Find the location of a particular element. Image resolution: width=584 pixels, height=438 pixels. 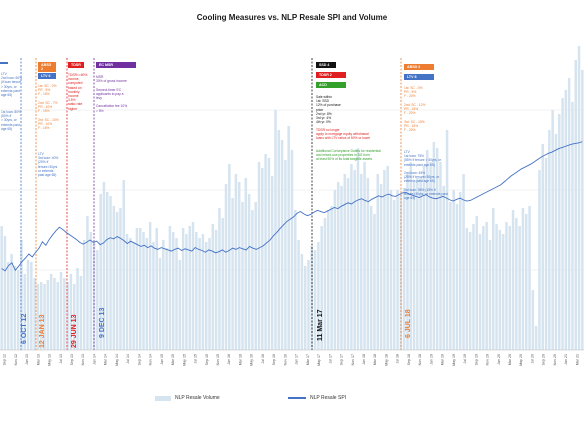

x-tick-label: May 14 is located at coordinates (117, 360).